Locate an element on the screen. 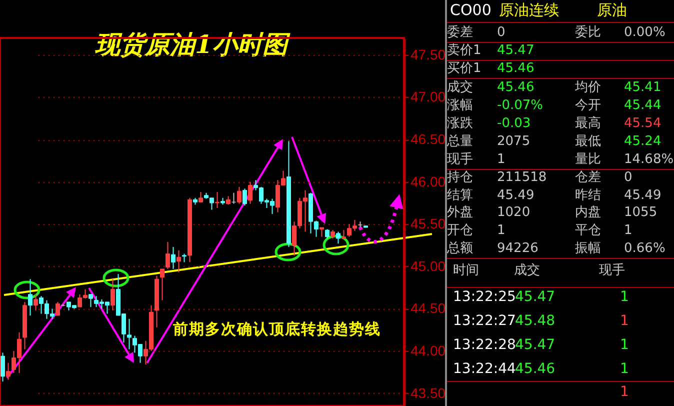 Image resolution: width=674 pixels, height=406 pixels. text: 今开 is located at coordinates (588, 105).